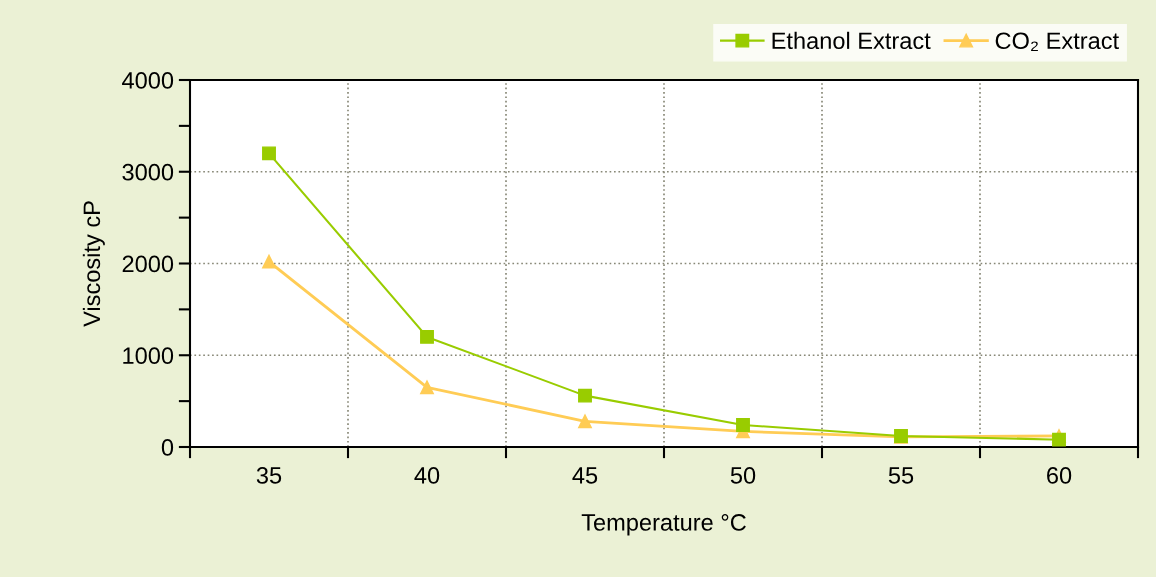 The image size is (1156, 577). I want to click on x-axis-title: Temperature °C, so click(663, 525).